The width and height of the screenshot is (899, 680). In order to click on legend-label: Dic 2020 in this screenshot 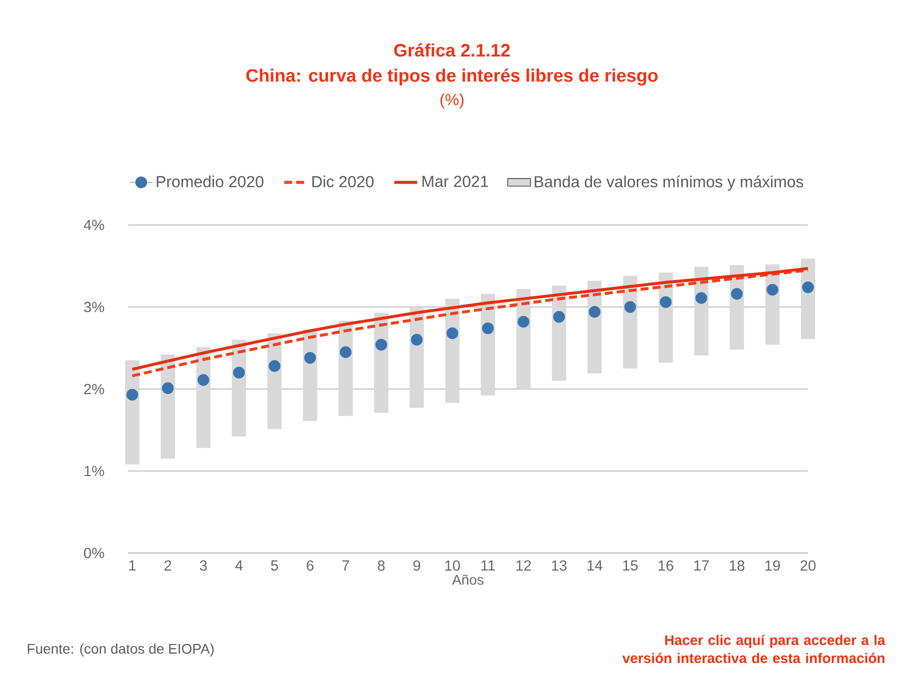, I will do `click(343, 182)`.